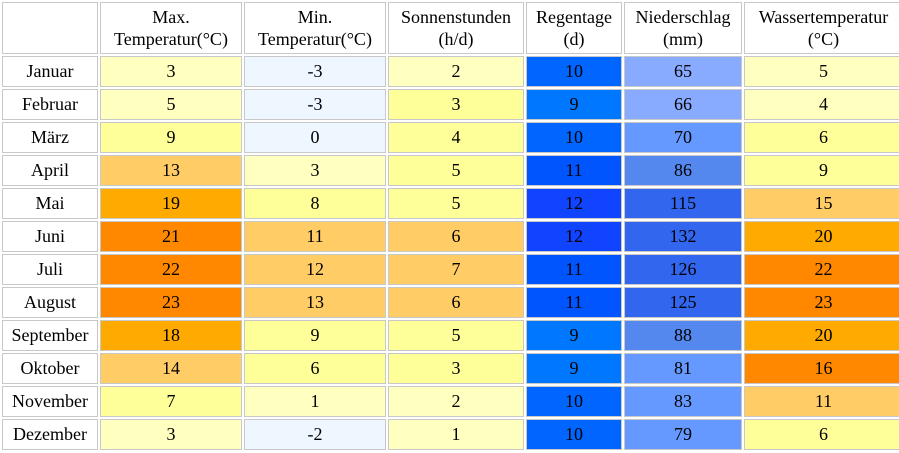  Describe the element at coordinates (315, 170) in the screenshot. I see `min-temperature-cell: 3` at that location.